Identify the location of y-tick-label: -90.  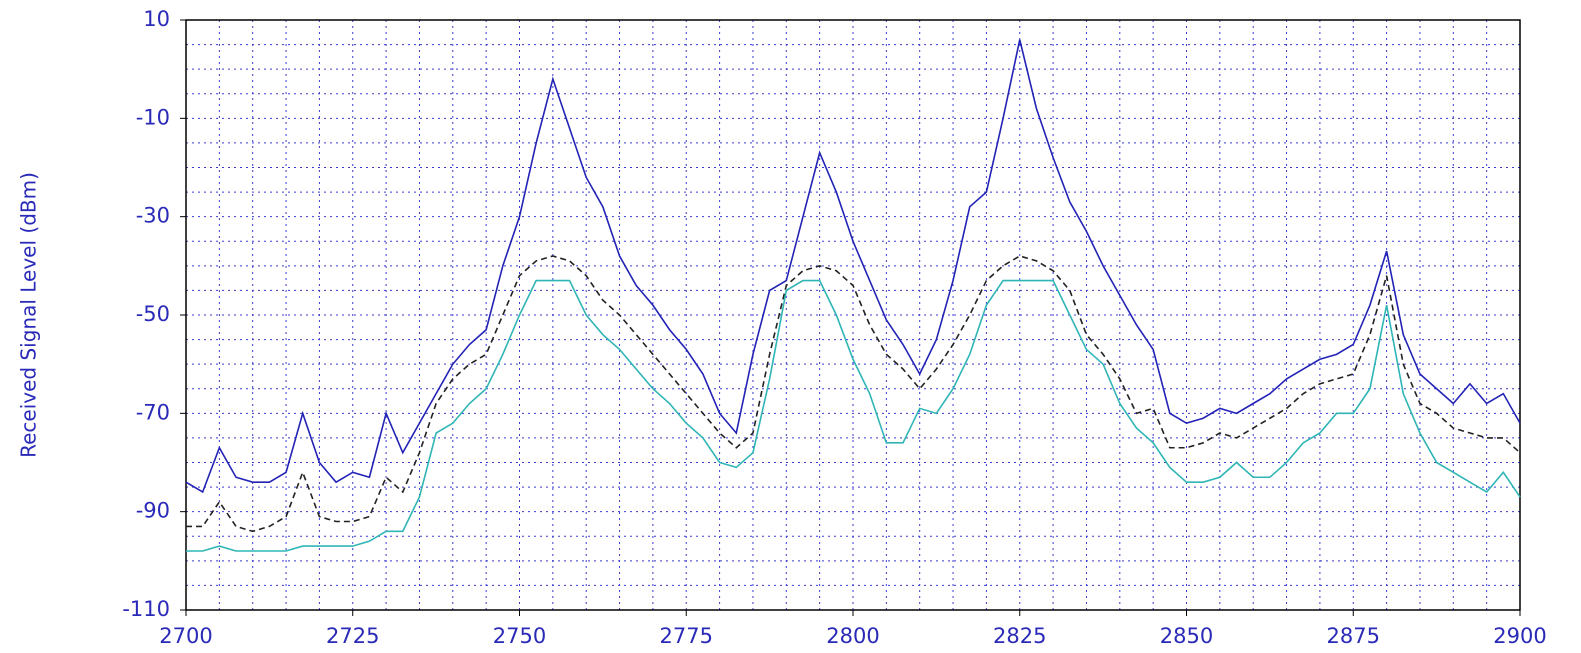
(153, 511).